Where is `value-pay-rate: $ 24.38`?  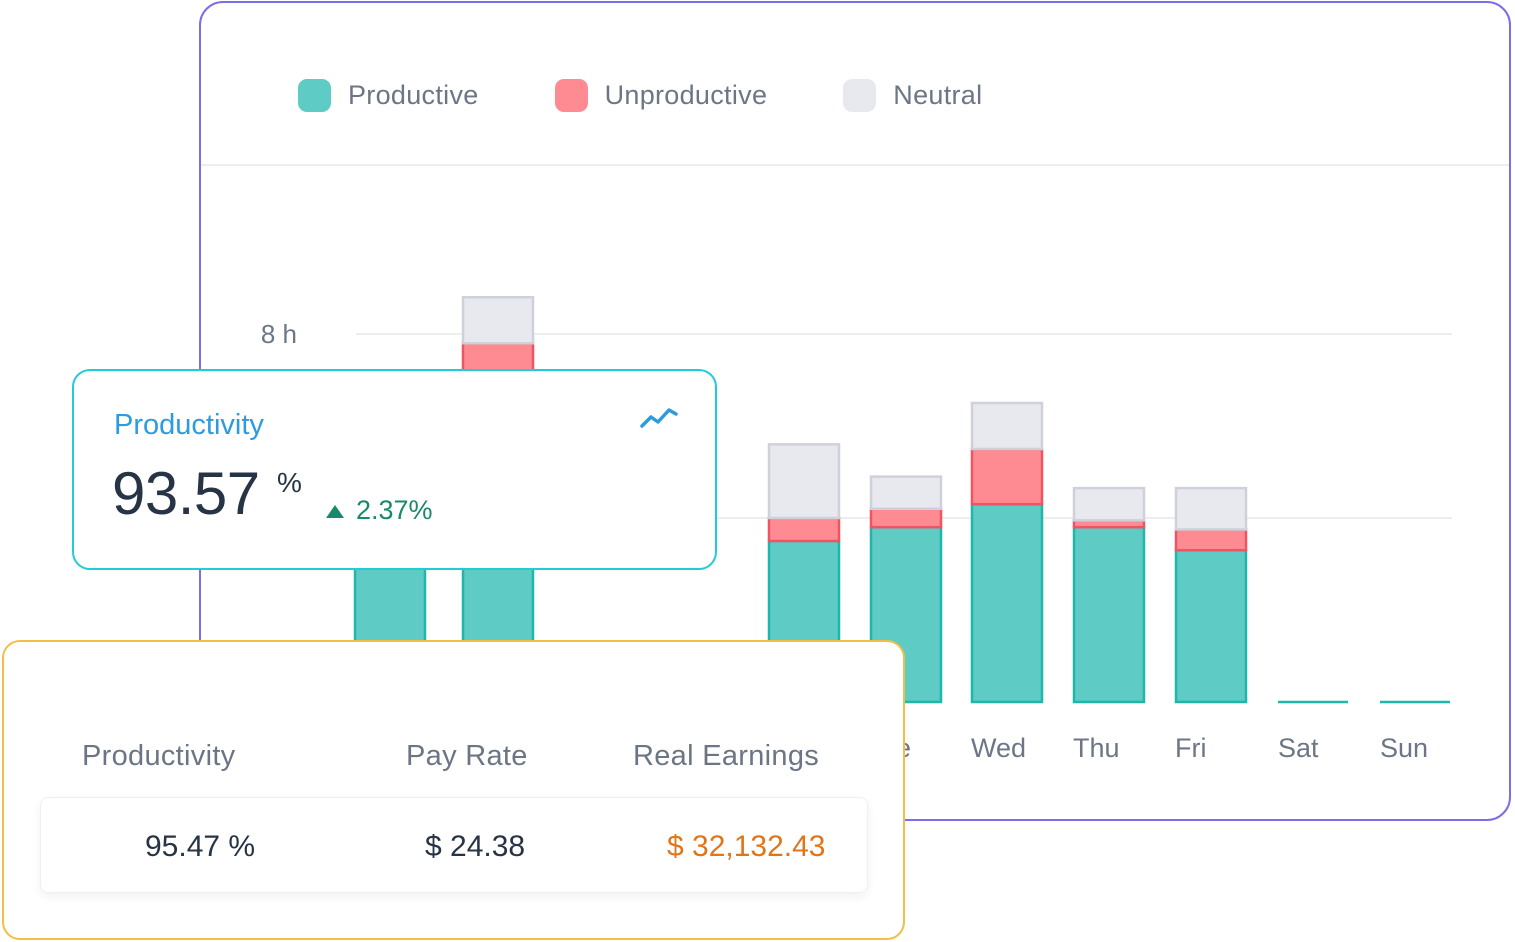 value-pay-rate: $ 24.38 is located at coordinates (475, 846).